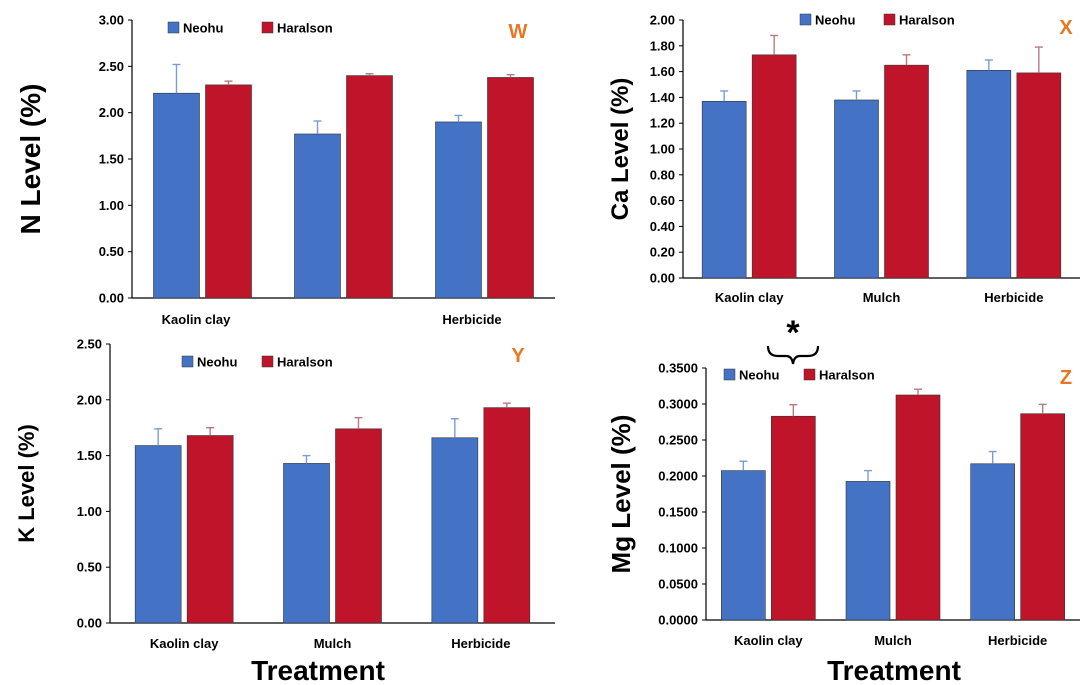  Describe the element at coordinates (620, 149) in the screenshot. I see `y-axis-label: Ca Level (%)` at that location.